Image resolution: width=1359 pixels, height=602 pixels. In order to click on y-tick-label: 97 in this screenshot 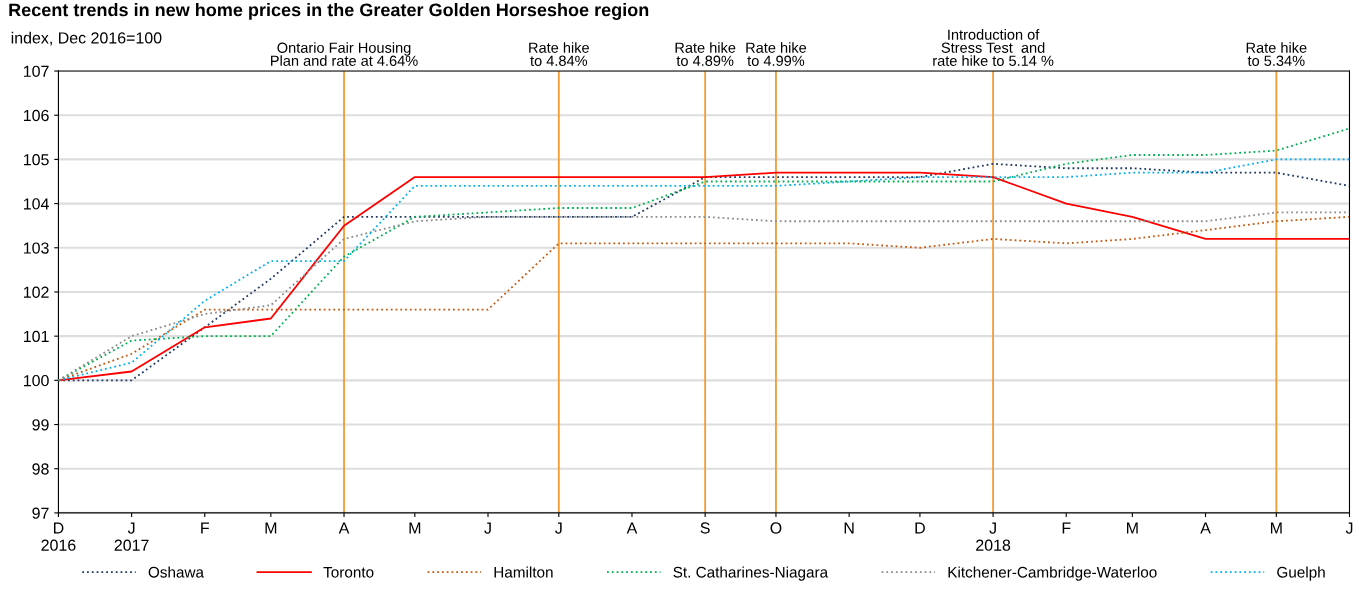, I will do `click(40, 513)`.